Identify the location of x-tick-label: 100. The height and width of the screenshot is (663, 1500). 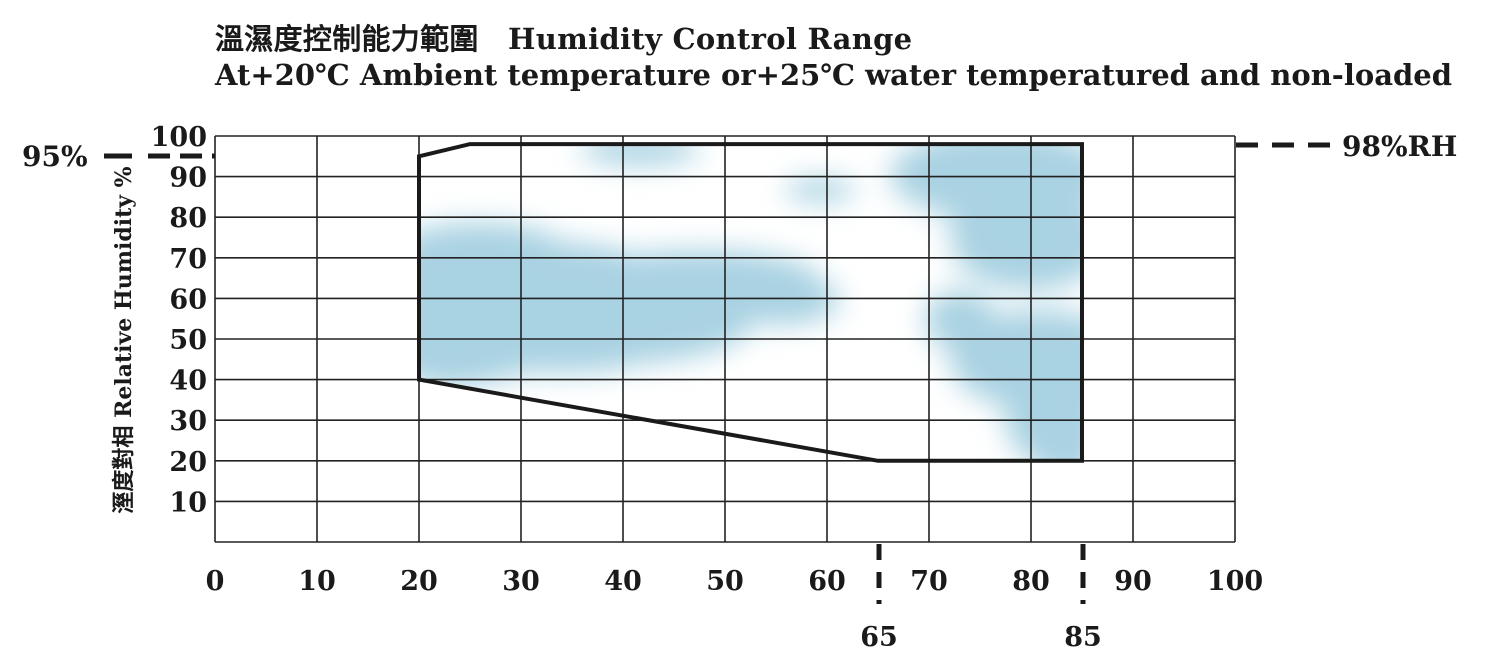
(1235, 581).